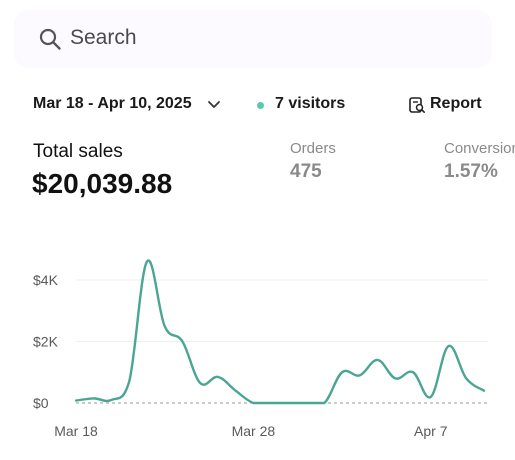 The height and width of the screenshot is (460, 515). Describe the element at coordinates (46, 280) in the screenshot. I see `y-tick-label: $4K` at that location.